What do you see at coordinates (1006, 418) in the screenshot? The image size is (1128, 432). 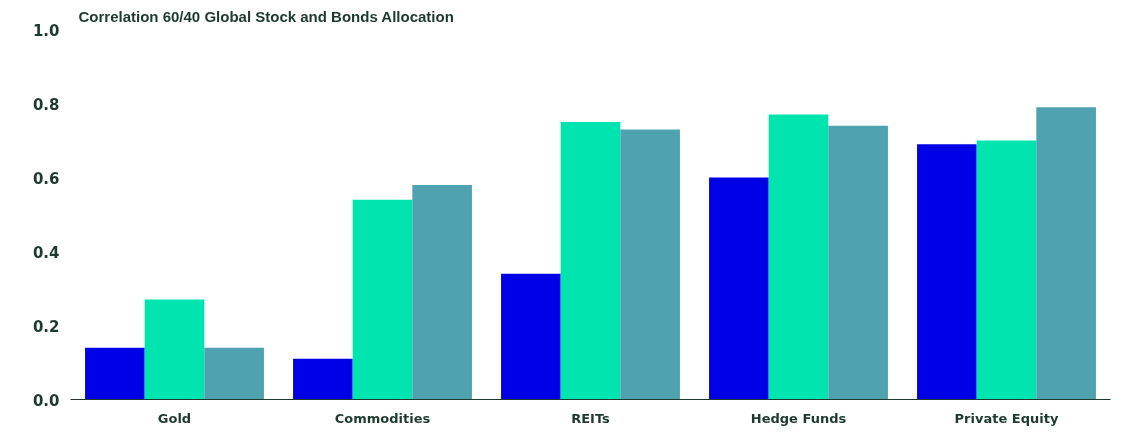 I see `x-tick-label: Private Equity` at bounding box center [1006, 418].